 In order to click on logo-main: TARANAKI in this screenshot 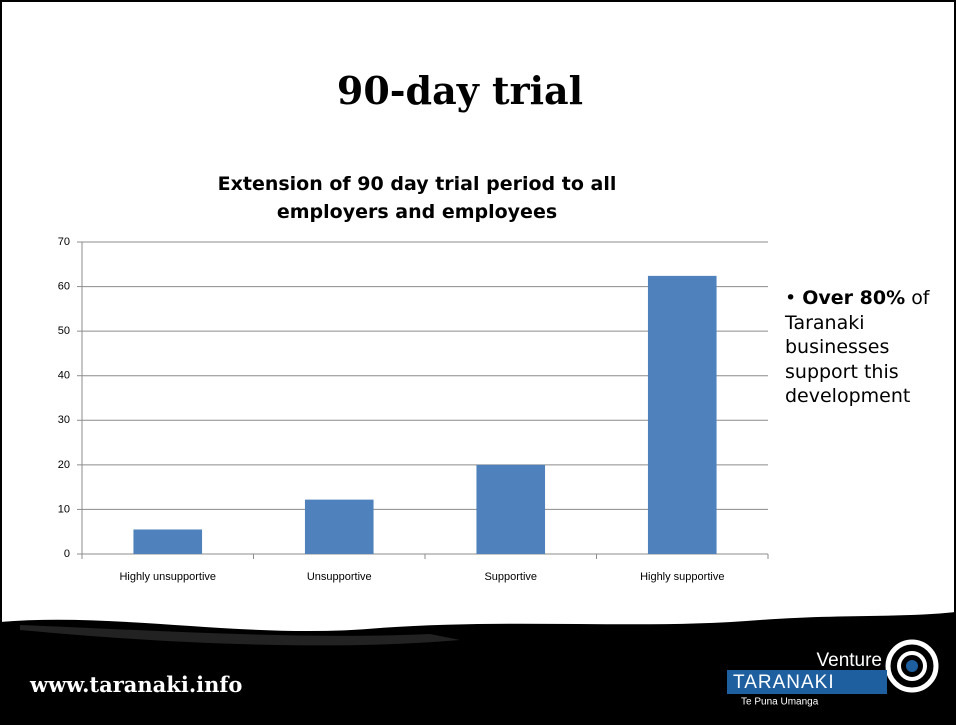, I will do `click(784, 682)`.